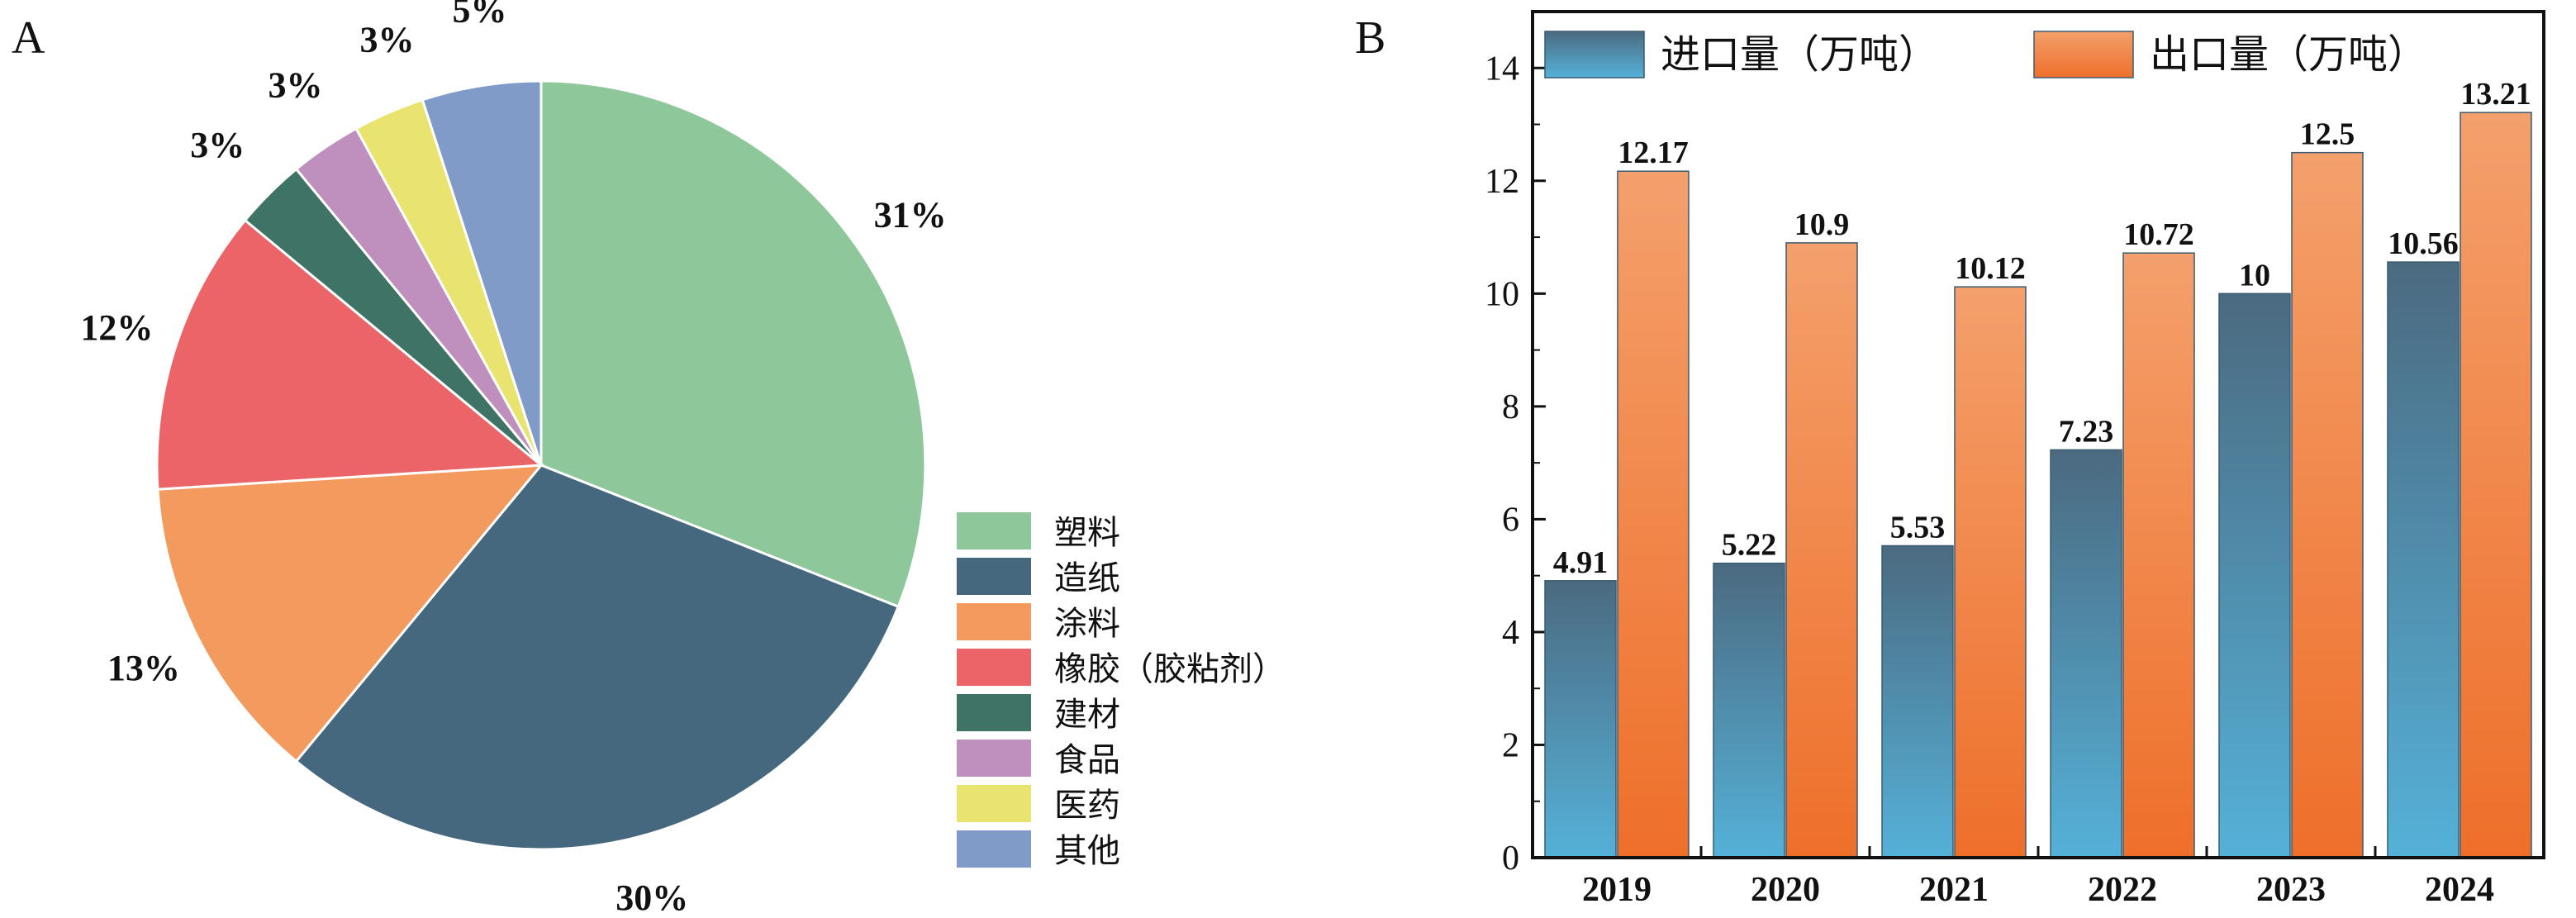 The width and height of the screenshot is (2576, 918). I want to click on bar-value-label: 7.23, so click(2086, 431).